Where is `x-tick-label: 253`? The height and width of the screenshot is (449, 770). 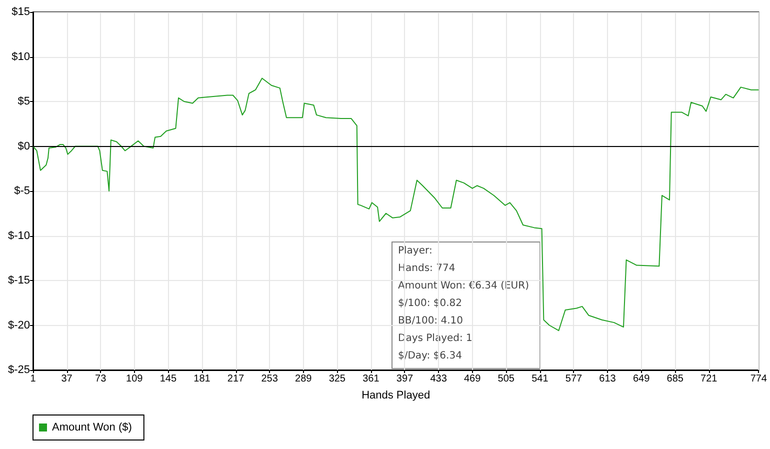 x-tick-label: 253 is located at coordinates (269, 379).